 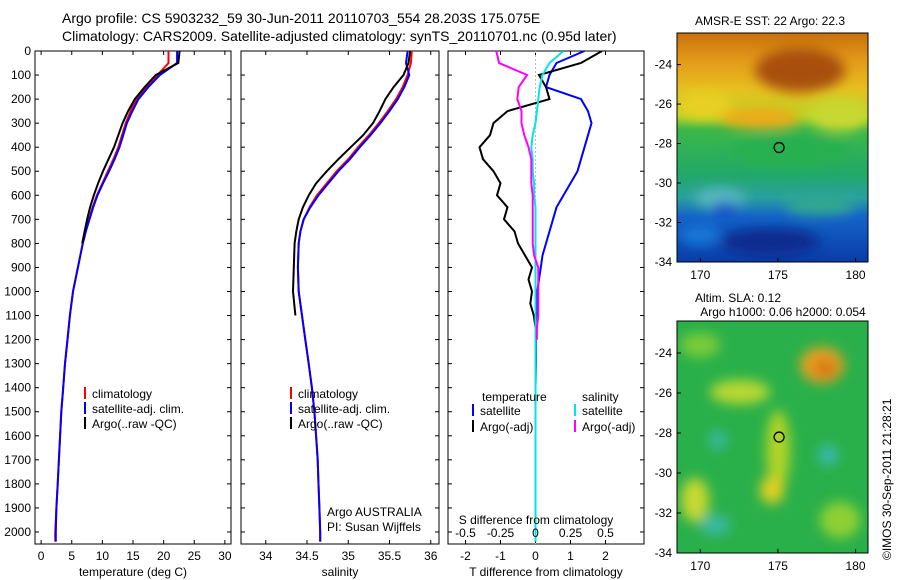 What do you see at coordinates (664, 223) in the screenshot?
I see `sst-map-ytick-label: -32` at bounding box center [664, 223].